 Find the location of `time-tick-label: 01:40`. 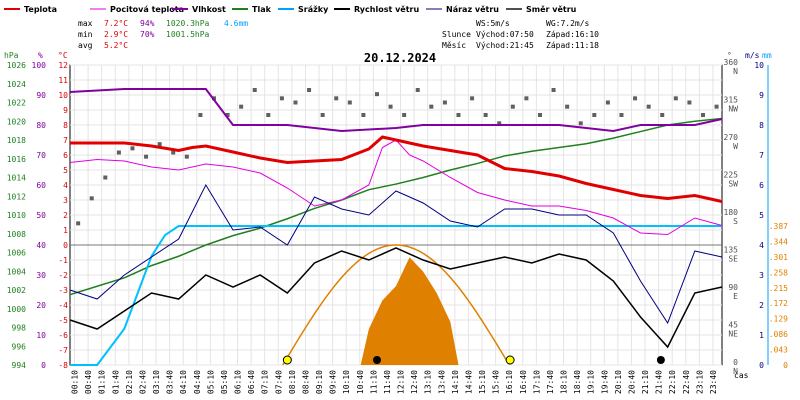

time-tick-label: 01:40 is located at coordinates (115, 382).